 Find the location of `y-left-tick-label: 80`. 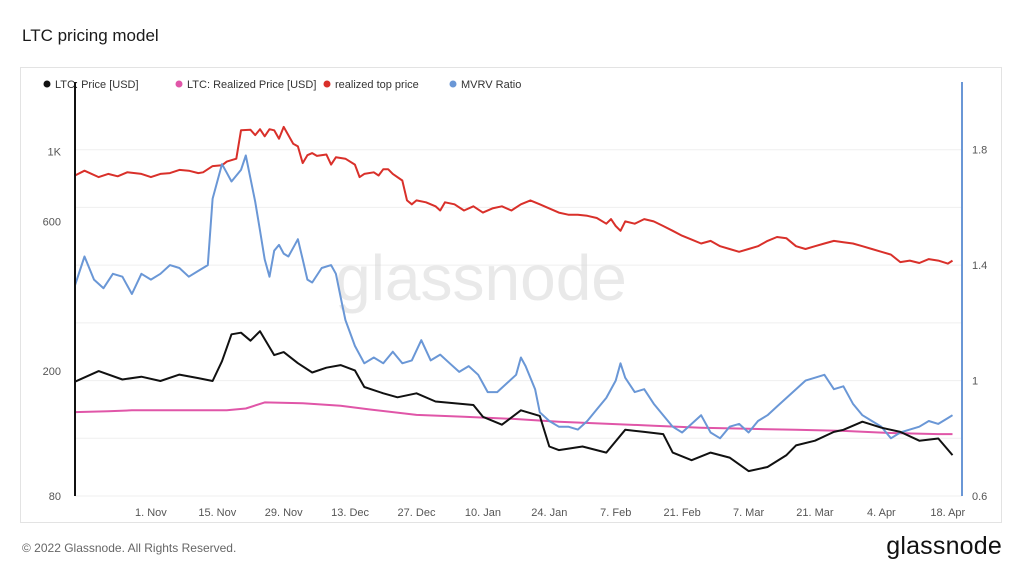

y-left-tick-label: 80 is located at coordinates (55, 497).